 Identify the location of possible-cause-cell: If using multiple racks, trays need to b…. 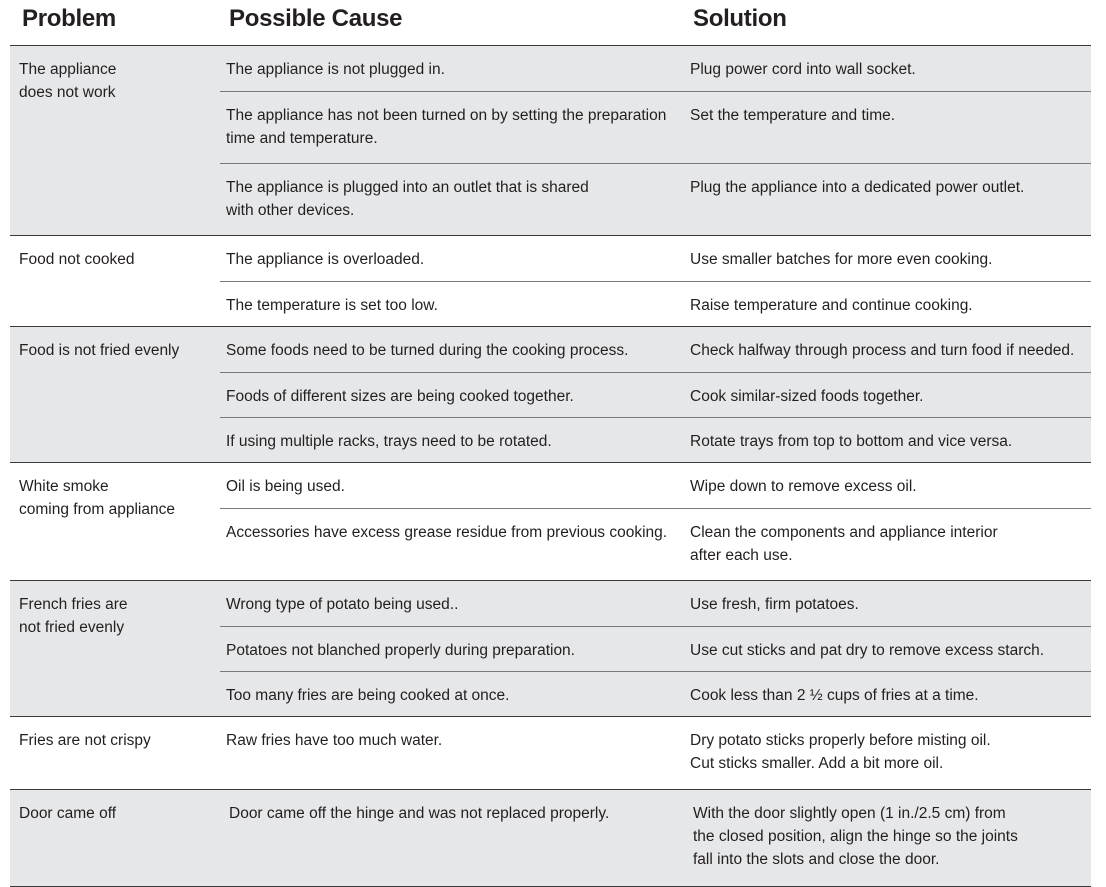
(389, 441).